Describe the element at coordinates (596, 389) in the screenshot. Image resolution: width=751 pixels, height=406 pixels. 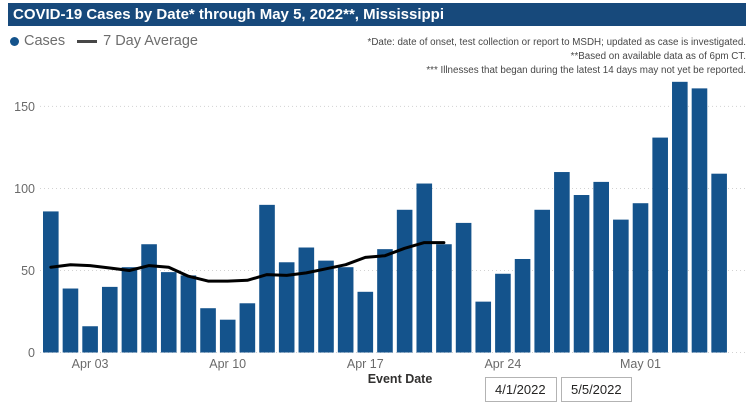
I see `end-date-input: 5/5/2022` at that location.